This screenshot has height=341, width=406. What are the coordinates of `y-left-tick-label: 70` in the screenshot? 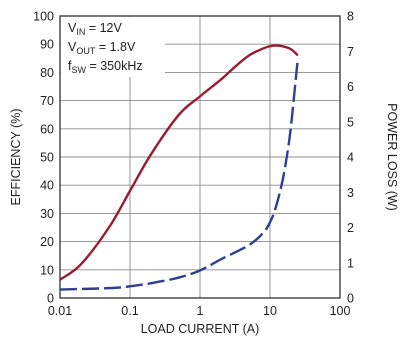 It's located at (47, 101).